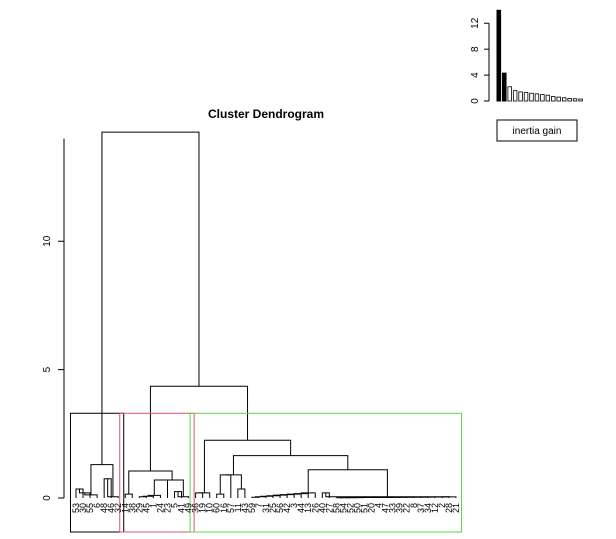 The width and height of the screenshot is (616, 539). What do you see at coordinates (479, 60) in the screenshot?
I see `inertia-y-axis-ticks: 0 4 8 12` at bounding box center [479, 60].